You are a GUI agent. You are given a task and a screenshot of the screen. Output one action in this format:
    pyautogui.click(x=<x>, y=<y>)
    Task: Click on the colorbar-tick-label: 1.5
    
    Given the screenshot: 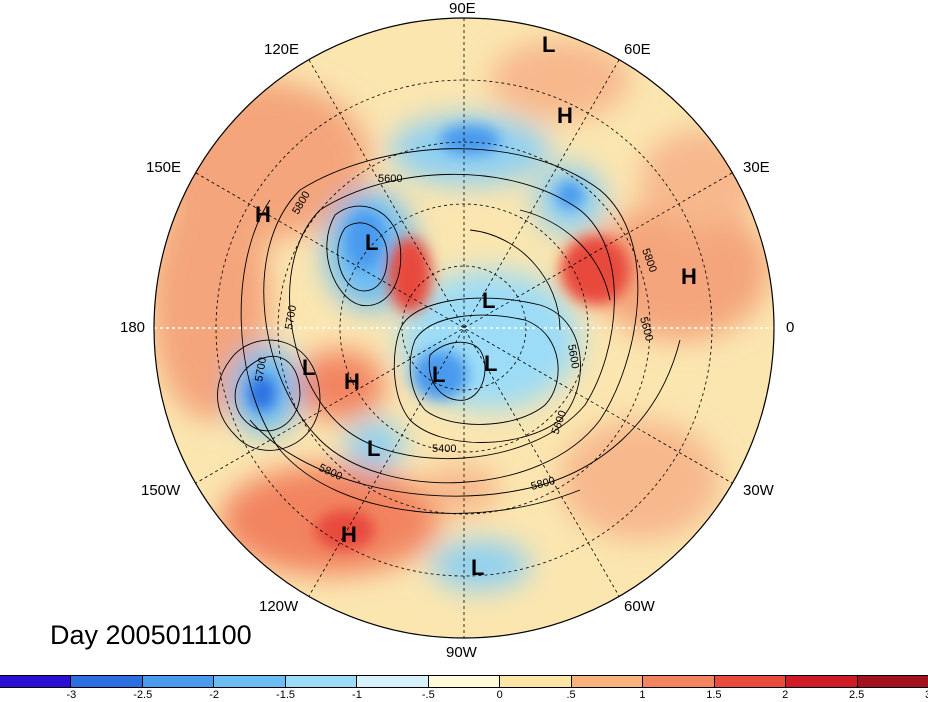 What is the action you would take?
    pyautogui.click(x=714, y=695)
    